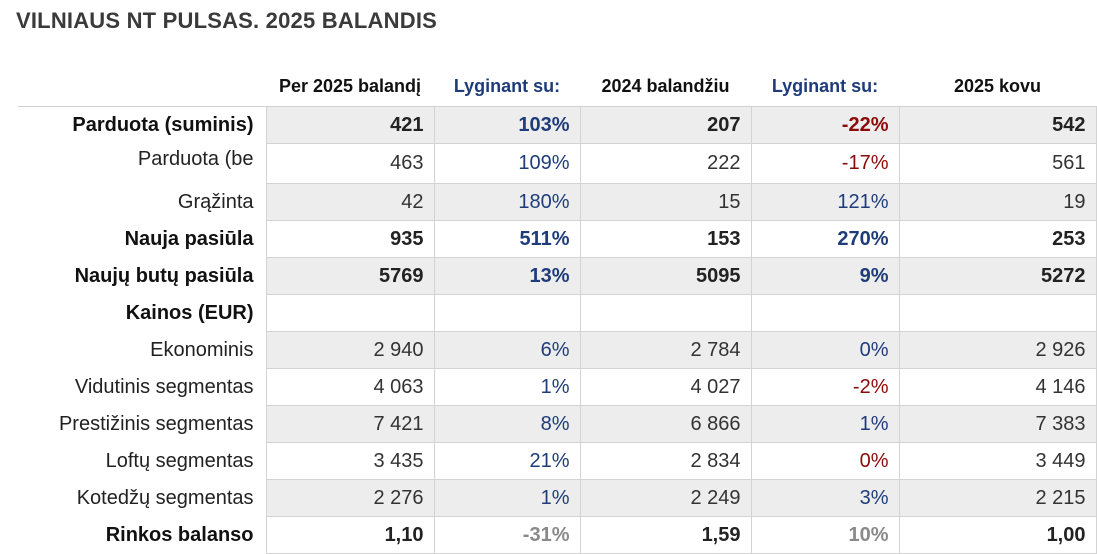  I want to click on report-title: VILNIAUS NT PULSAS. 2025 BALANDIS, so click(227, 20).